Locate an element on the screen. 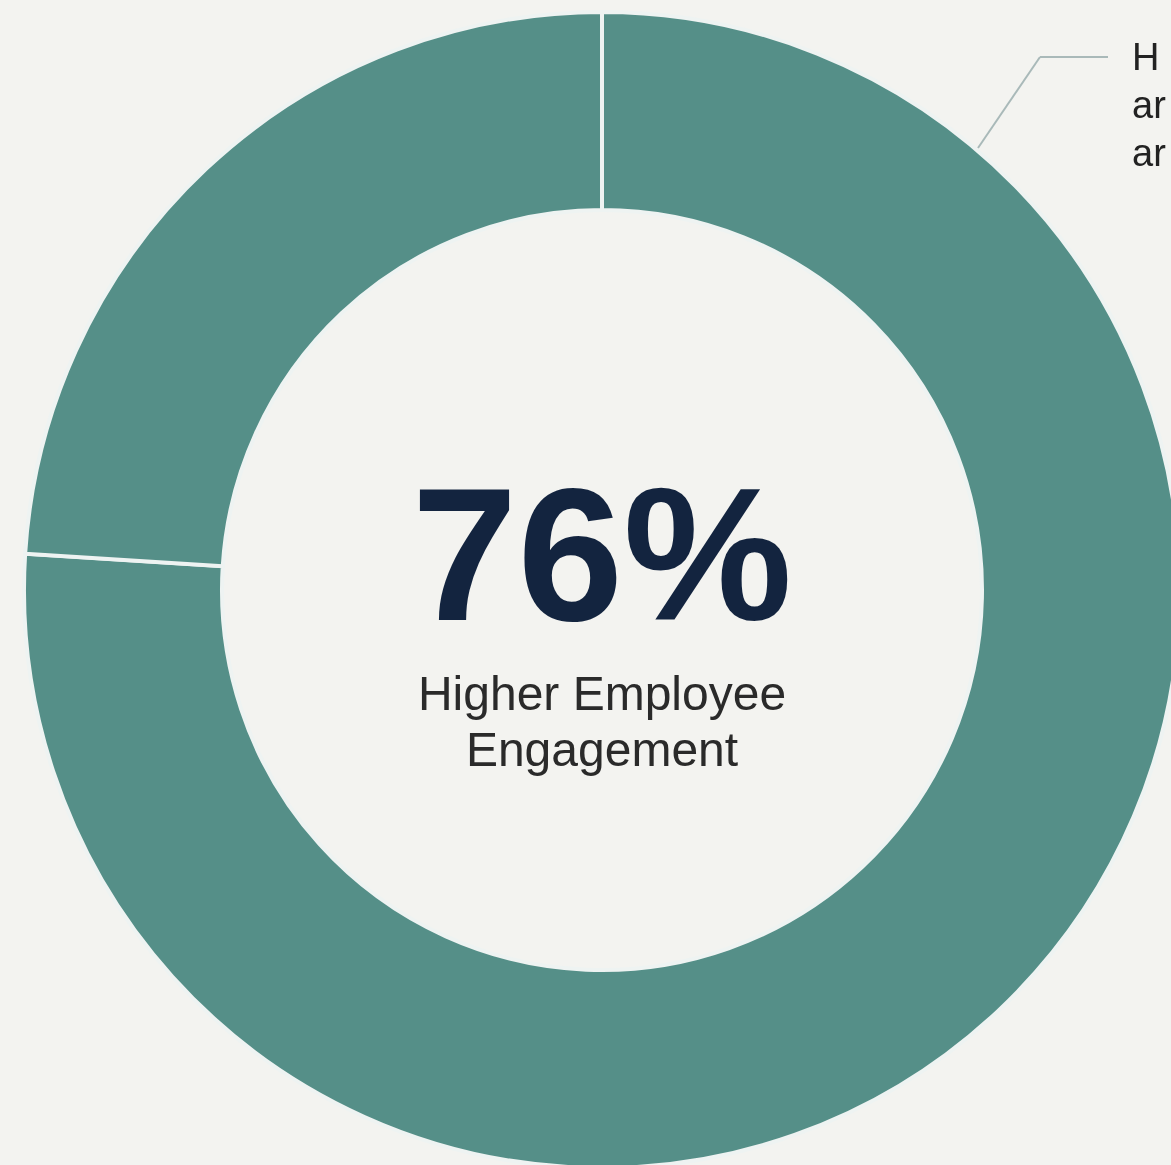 This screenshot has height=1165, width=1171. text: Higher Employee Engagement is located at coordinates (602, 721).